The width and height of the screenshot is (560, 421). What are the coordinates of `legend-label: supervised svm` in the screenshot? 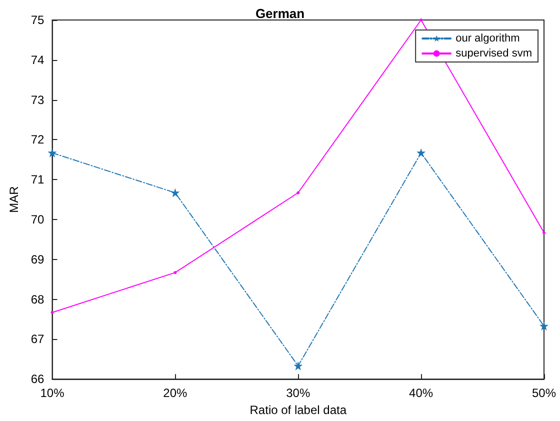 It's located at (494, 54).